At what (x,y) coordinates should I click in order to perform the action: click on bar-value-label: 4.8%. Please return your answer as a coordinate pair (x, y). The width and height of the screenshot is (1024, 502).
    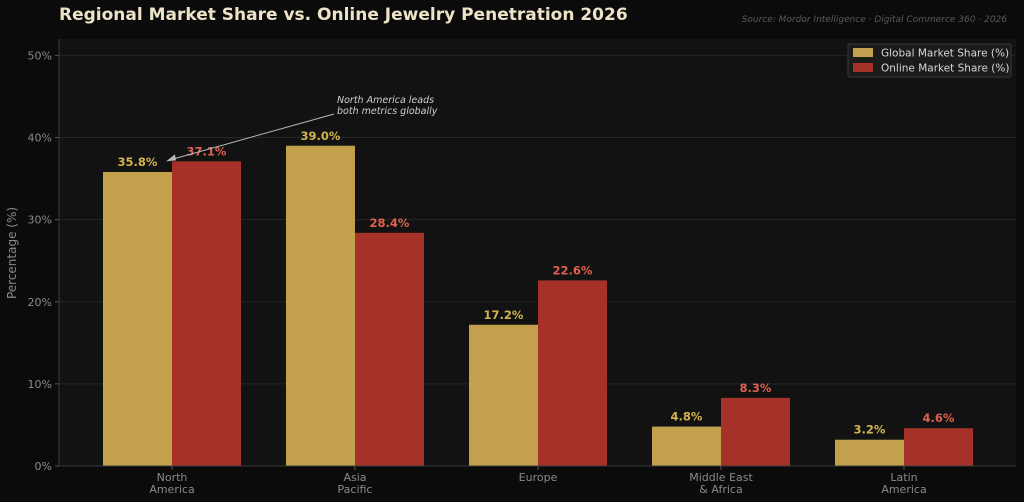
    Looking at the image, I should click on (687, 417).